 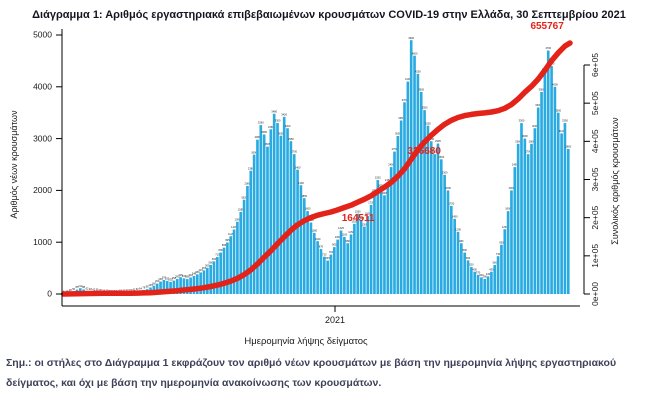 What do you see at coordinates (498, 254) in the screenshot?
I see `bar-value-label: 730` at bounding box center [498, 254].